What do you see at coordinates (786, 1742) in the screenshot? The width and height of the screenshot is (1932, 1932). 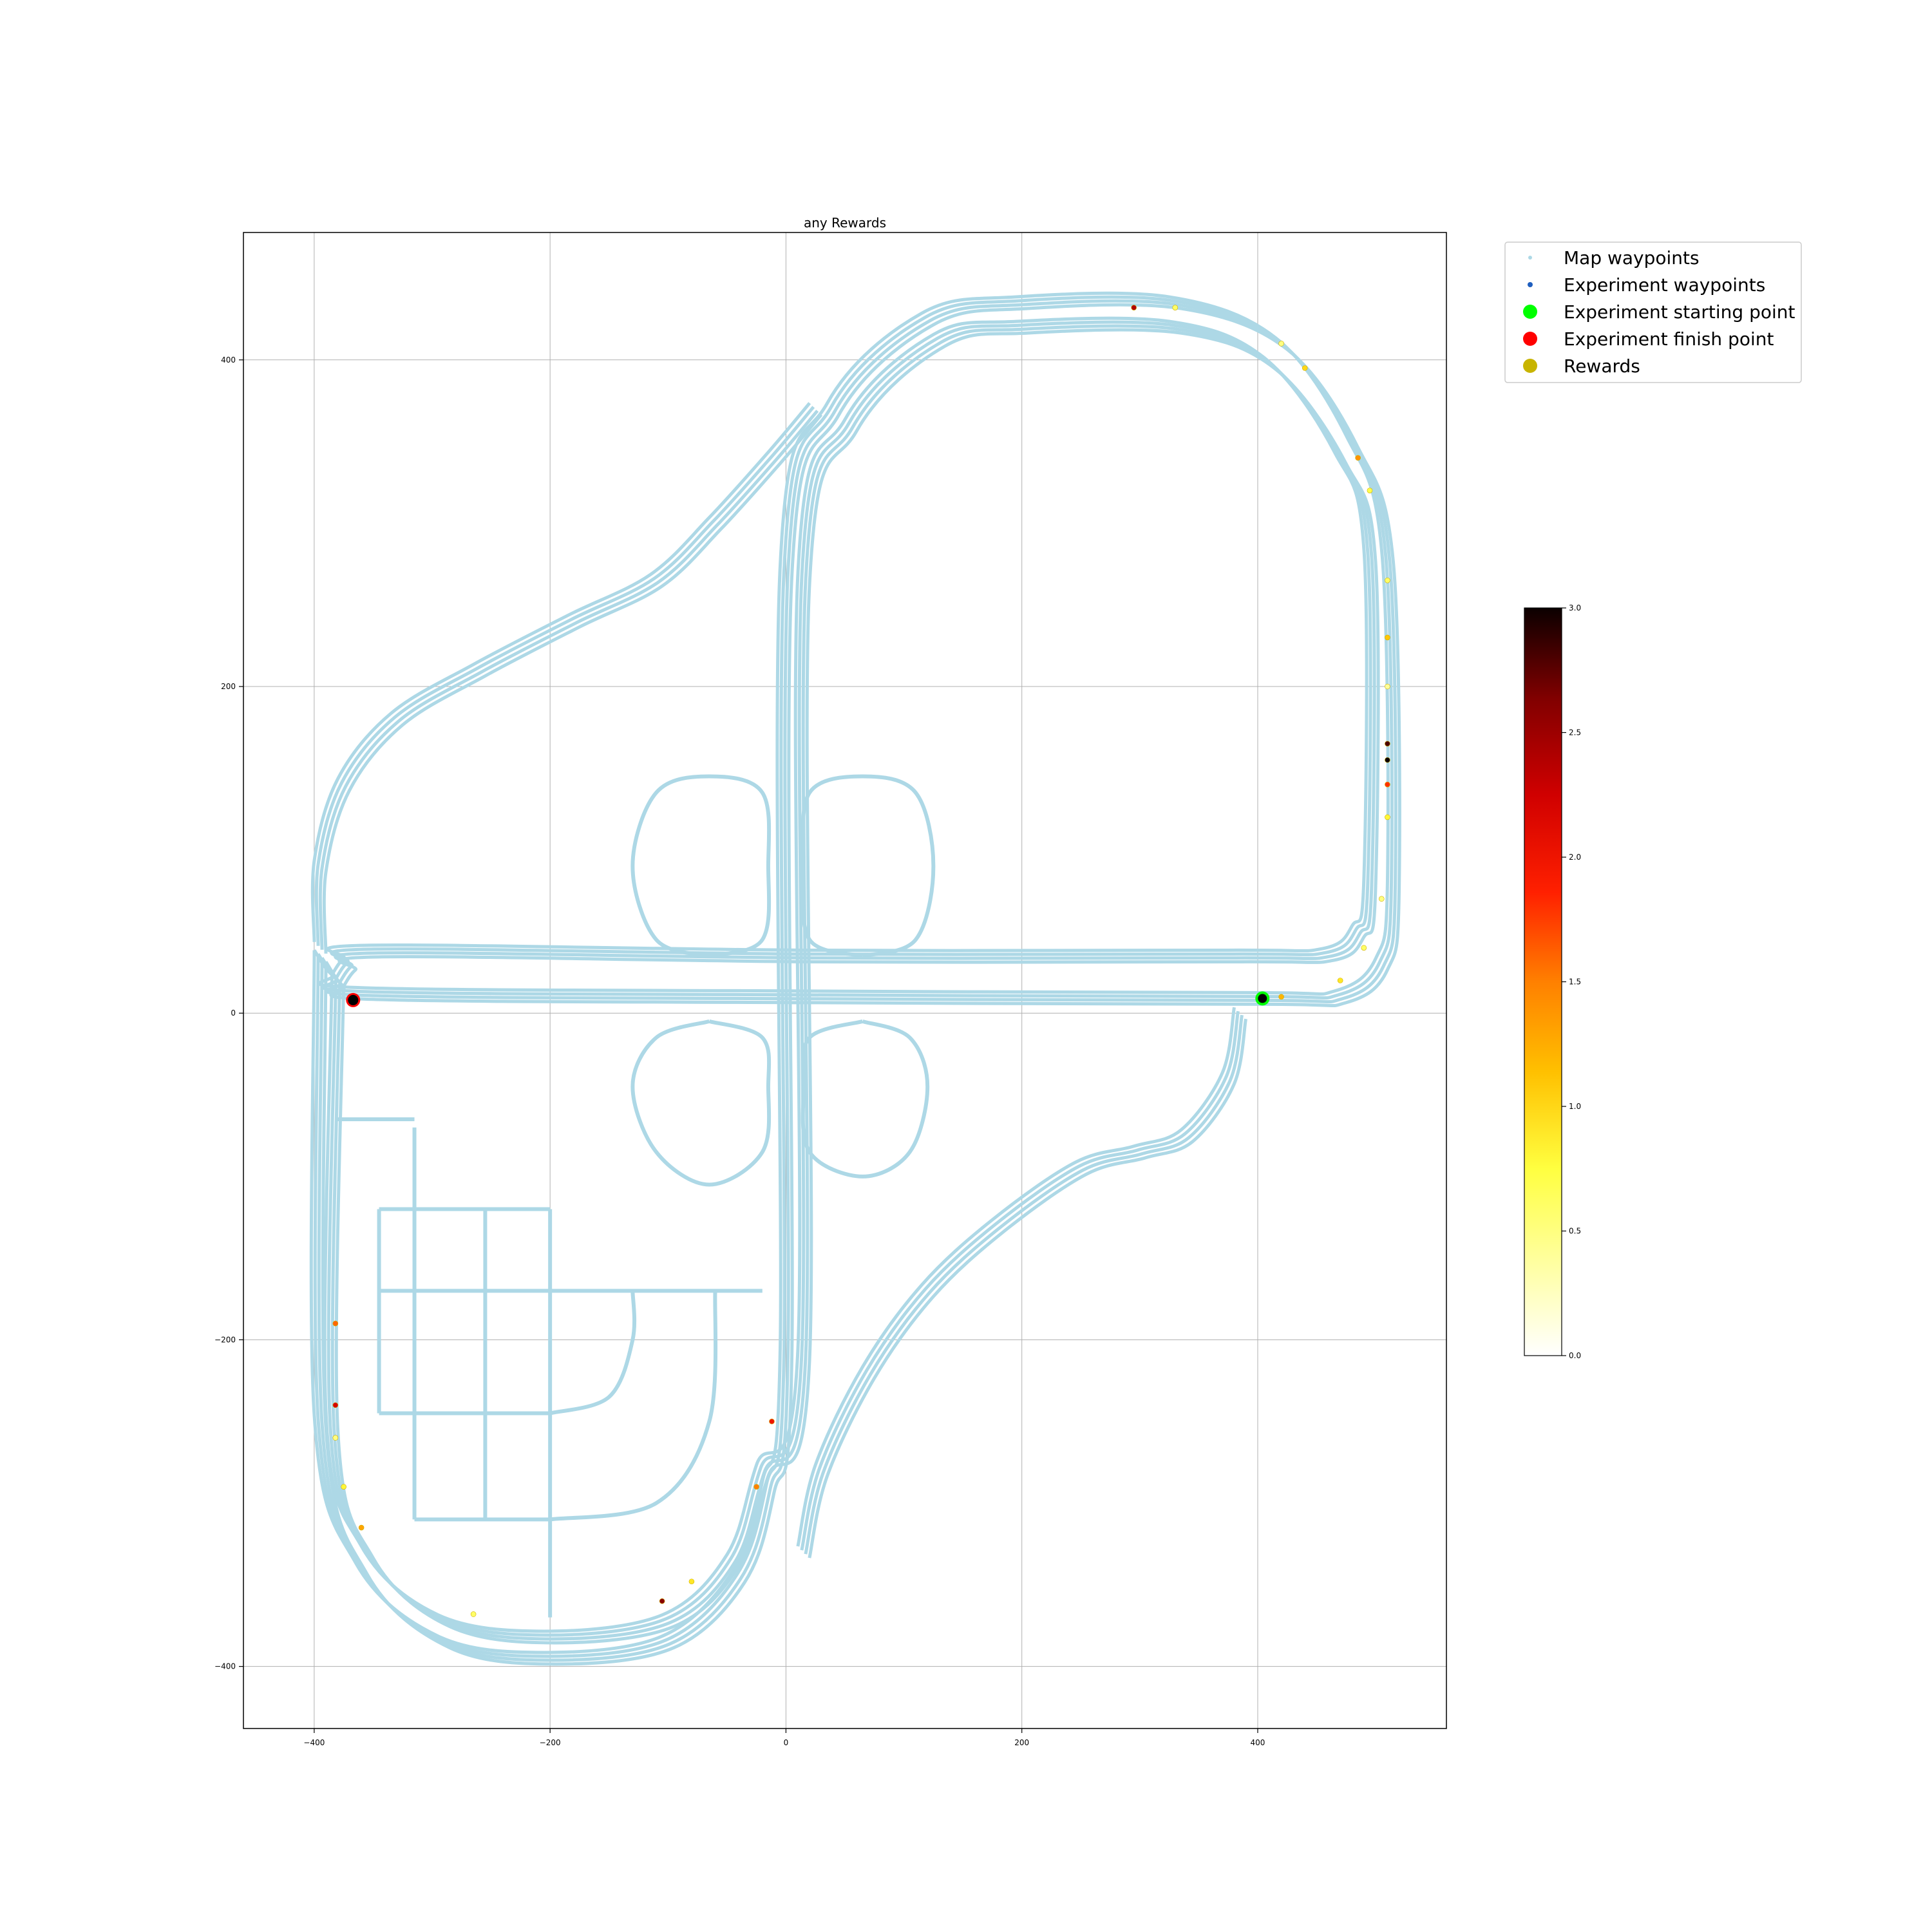 I see `x-tick-label: 0` at bounding box center [786, 1742].